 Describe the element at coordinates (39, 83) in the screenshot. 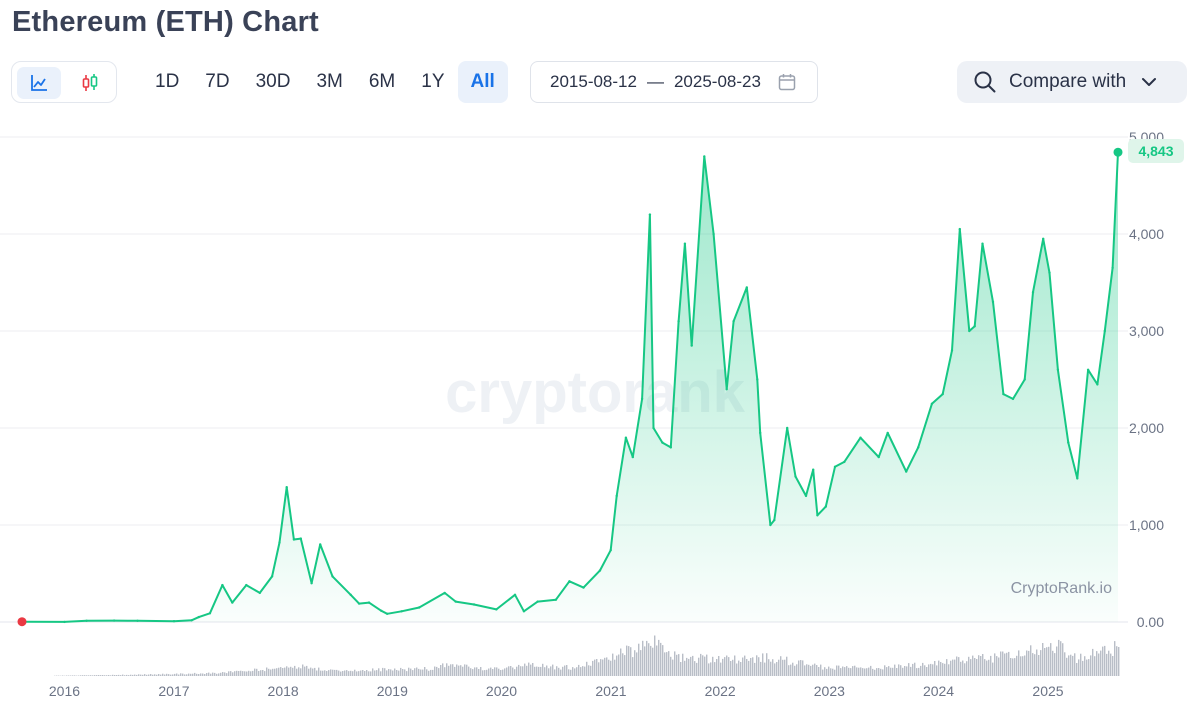

I see `line-chart-button` at that location.